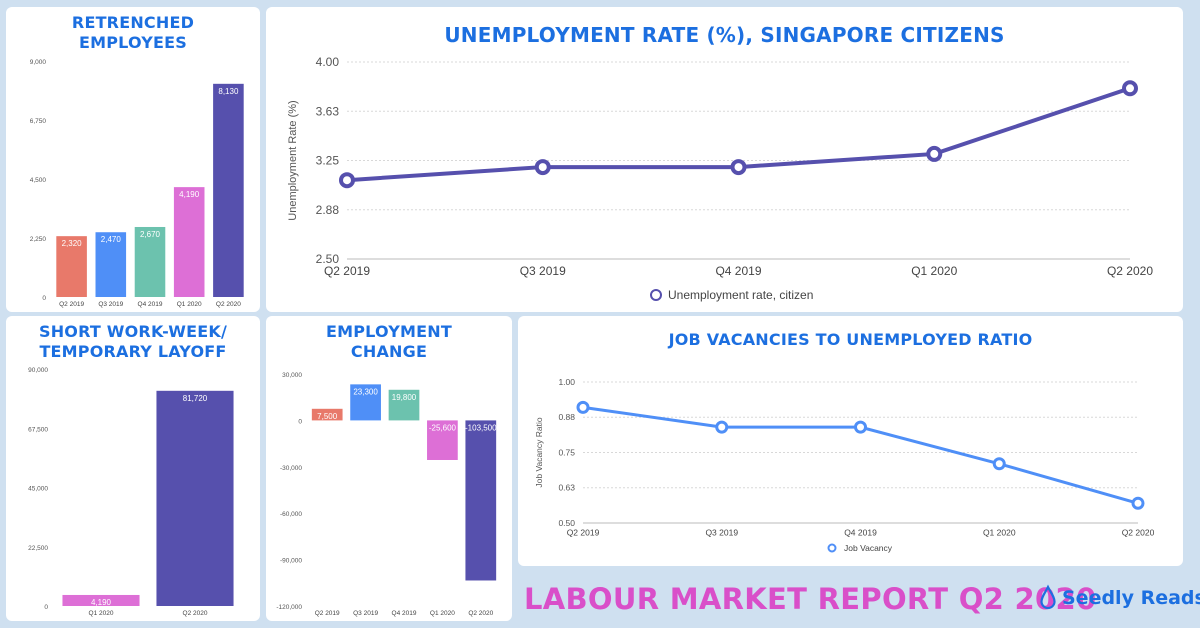 The image size is (1200, 628). What do you see at coordinates (72, 243) in the screenshot?
I see `bar-value-label: 2,320` at bounding box center [72, 243].